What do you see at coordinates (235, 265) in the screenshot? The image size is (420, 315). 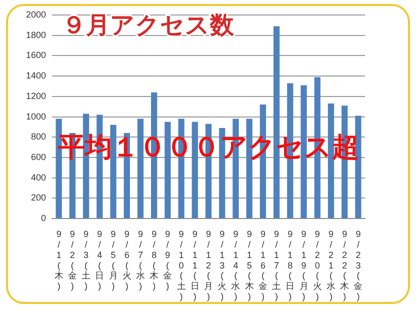 I see `x-tick-label: 9/14(水)` at bounding box center [235, 265].